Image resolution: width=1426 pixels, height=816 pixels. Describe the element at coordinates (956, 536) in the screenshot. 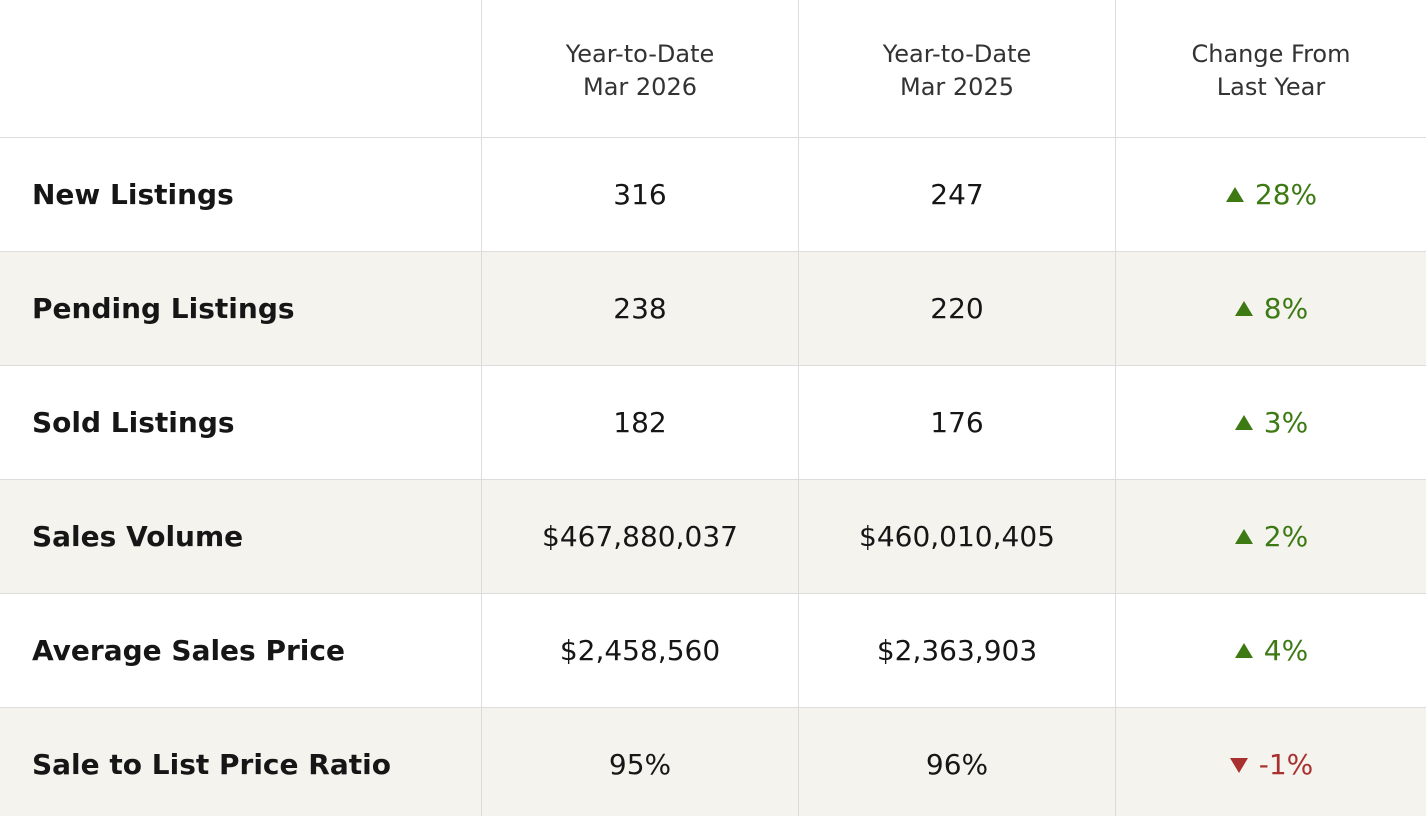

I see `previous-value: $460,010,405` at that location.